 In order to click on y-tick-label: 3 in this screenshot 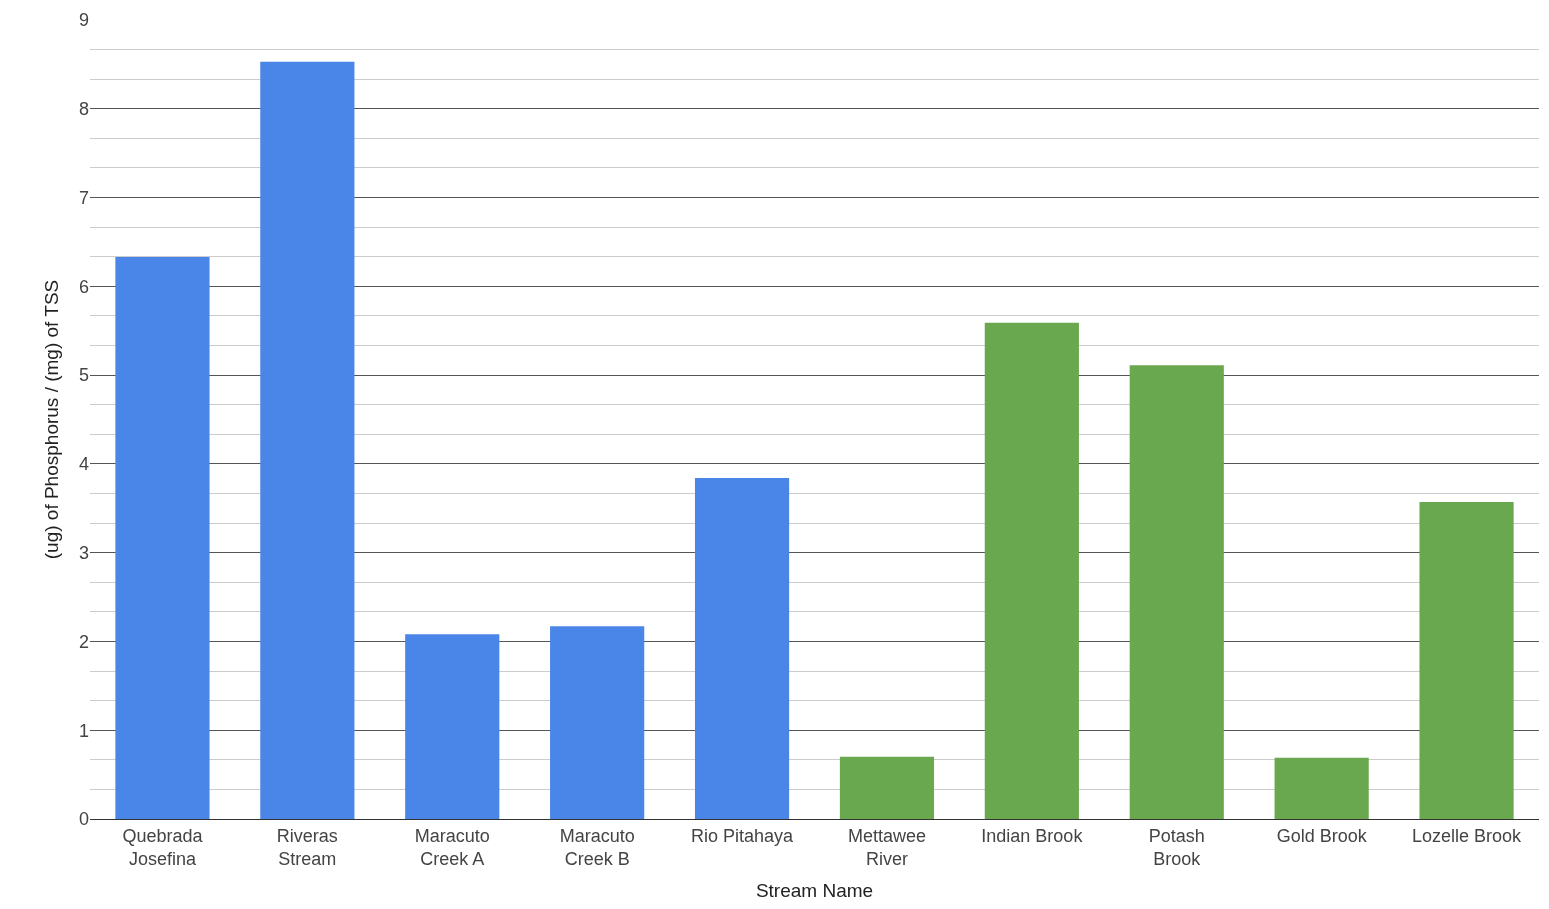, I will do `click(83, 552)`.